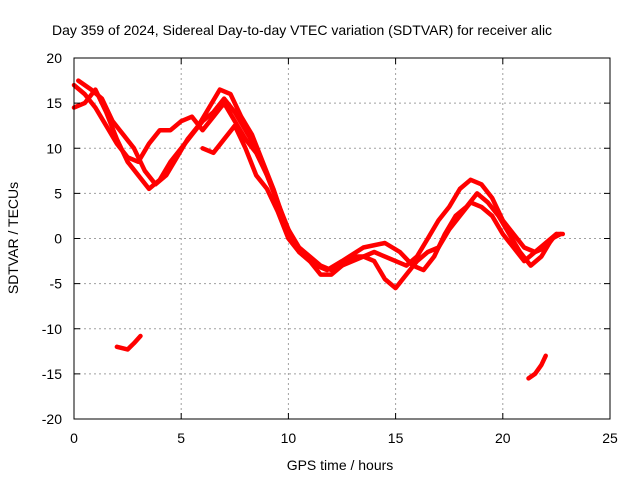 This screenshot has height=480, width=640. I want to click on x-tick-label: 0, so click(74, 438).